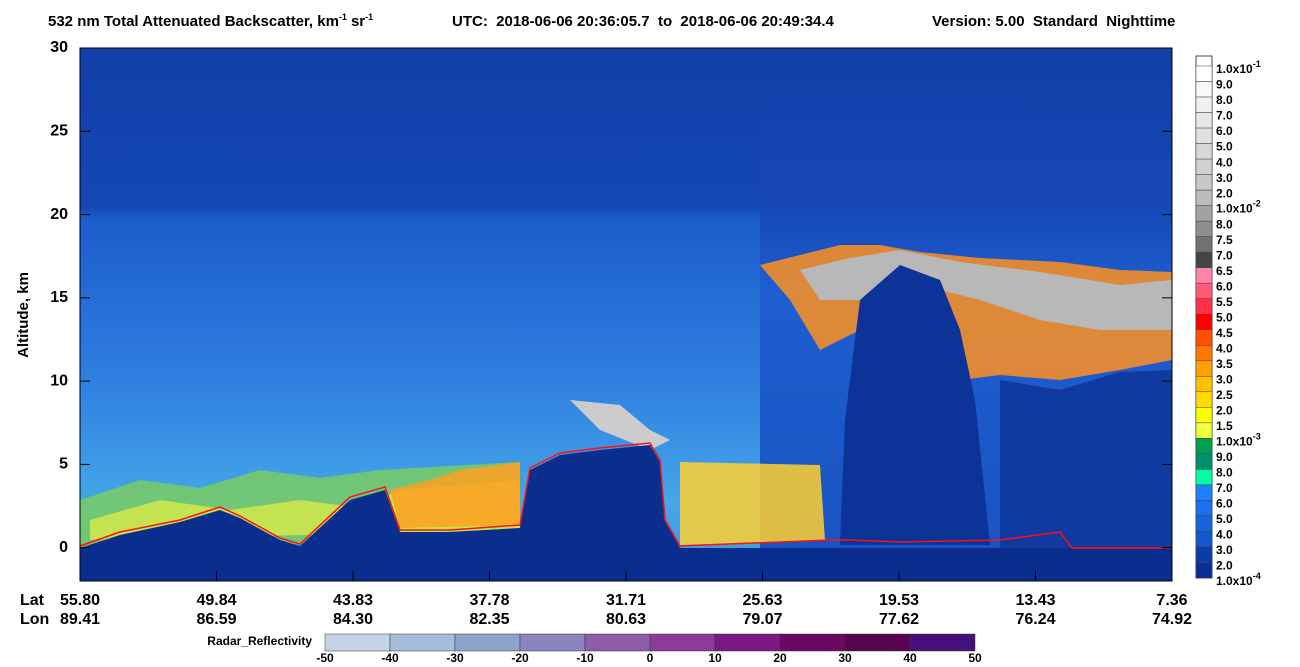 This screenshot has width=1300, height=667. I want to click on y-tick-label: 20, so click(59, 214).